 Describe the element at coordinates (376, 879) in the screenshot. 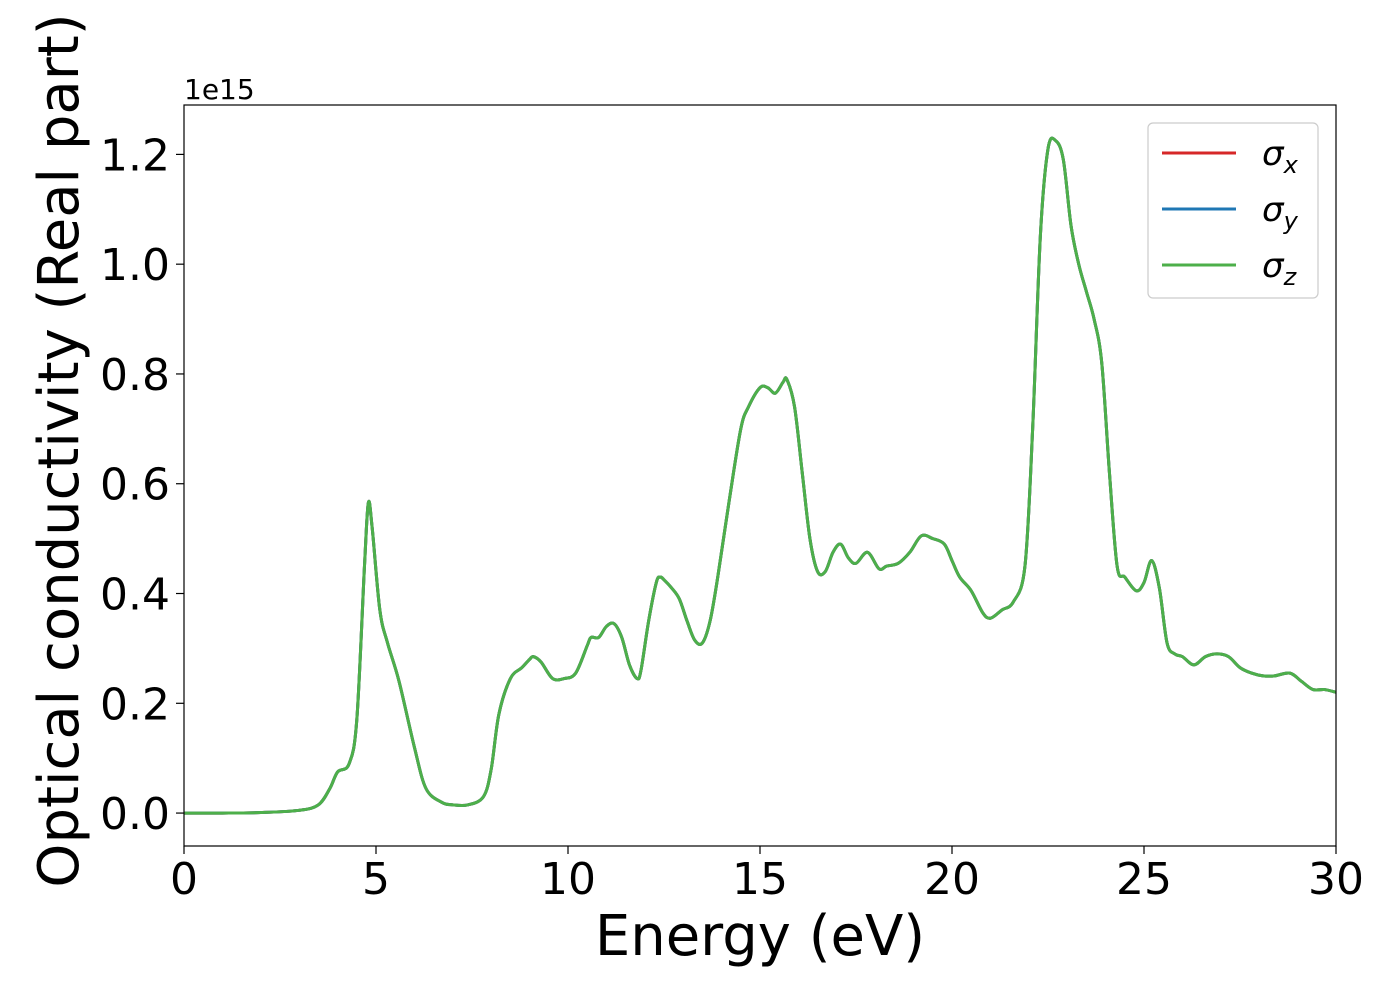

I see `x-tick-label: 5` at that location.